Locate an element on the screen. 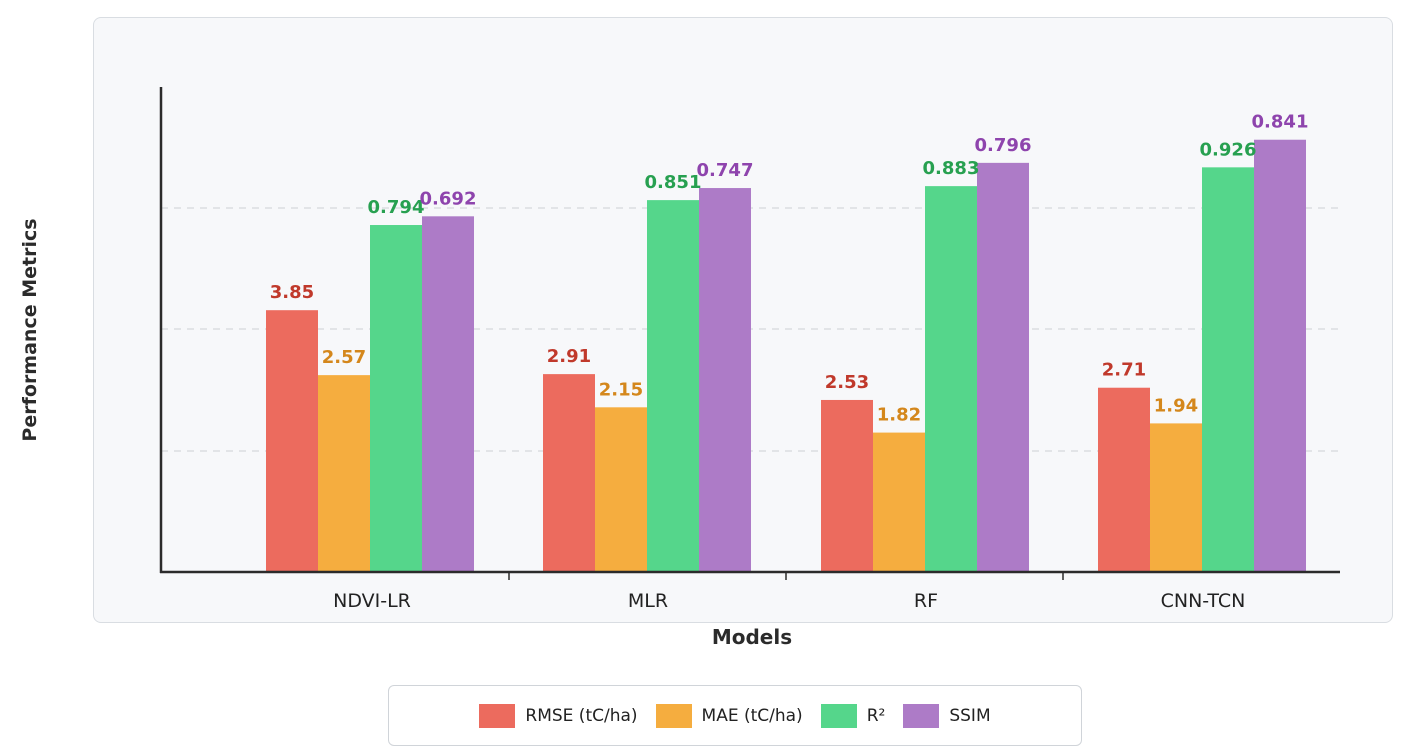  legend-item: MAE (tC/ha) is located at coordinates (729, 715).